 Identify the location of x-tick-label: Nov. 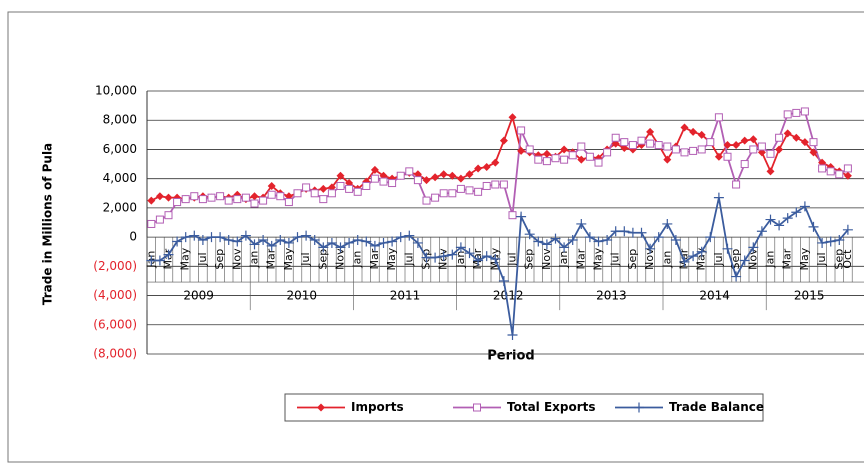
(340, 259).